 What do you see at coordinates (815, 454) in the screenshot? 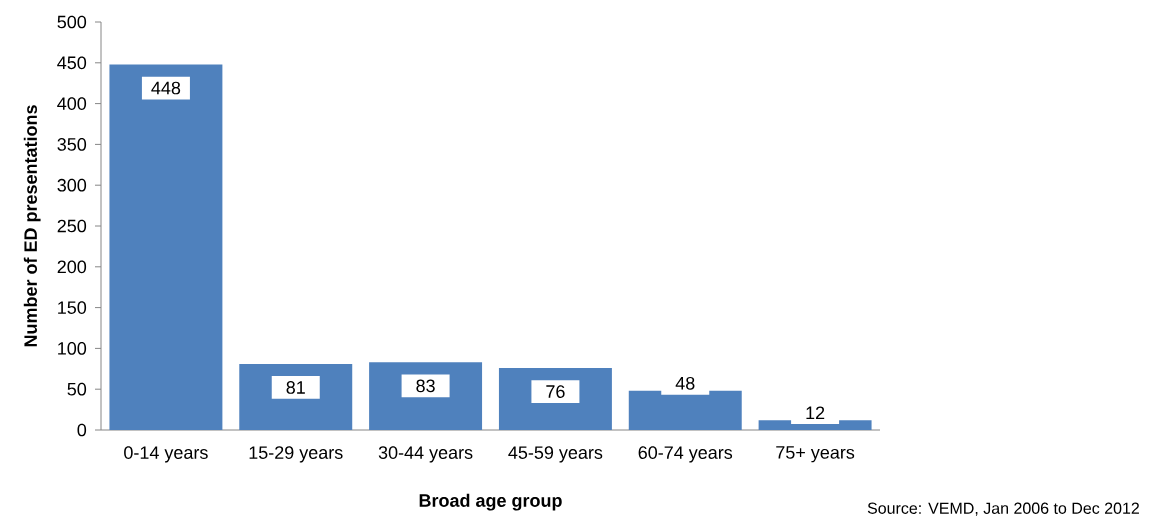
I see `x-tick-label: 75+ years` at bounding box center [815, 454].